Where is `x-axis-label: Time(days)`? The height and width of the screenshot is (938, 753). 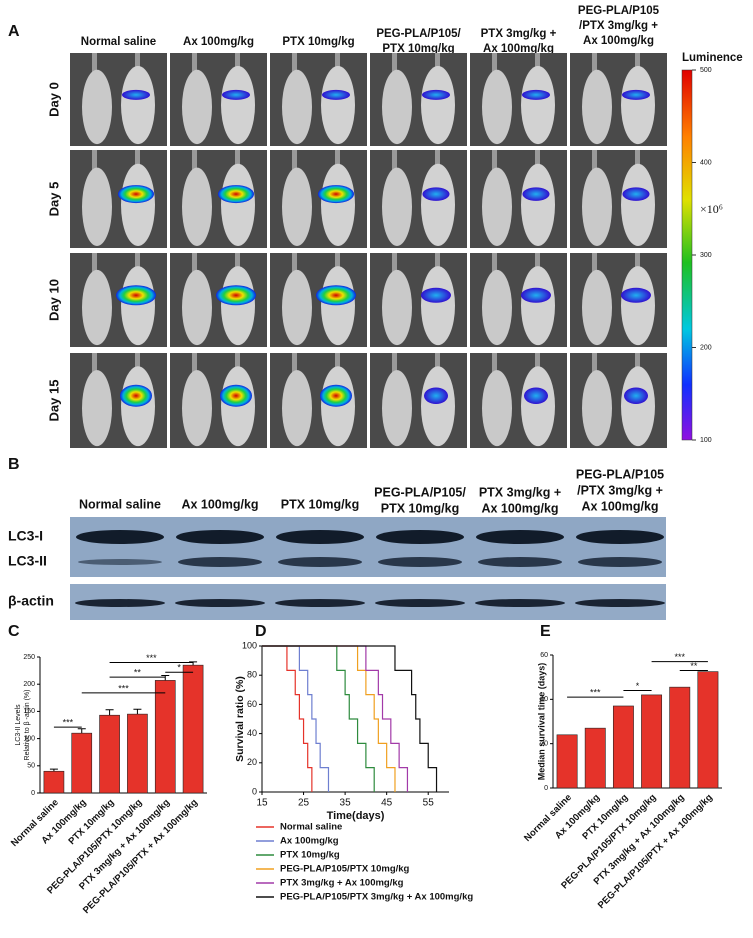 x-axis-label: Time(days) is located at coordinates (356, 816).